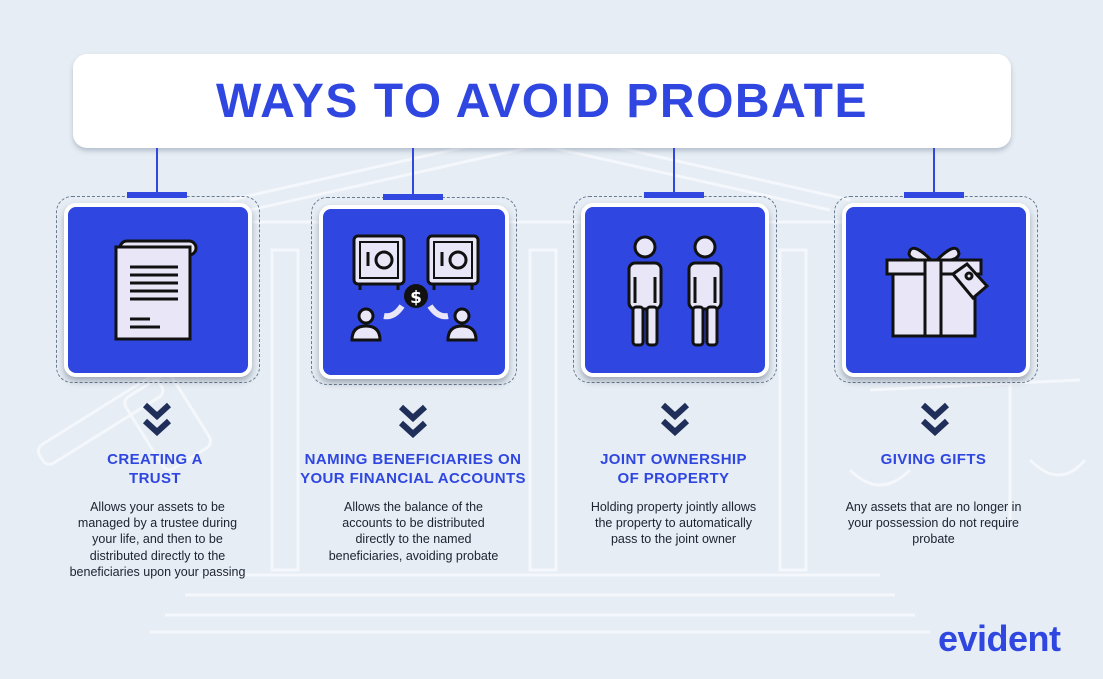 The width and height of the screenshot is (1103, 679). Describe the element at coordinates (673, 459) in the screenshot. I see `heading-line: JOINT OWNERSHIP` at that location.